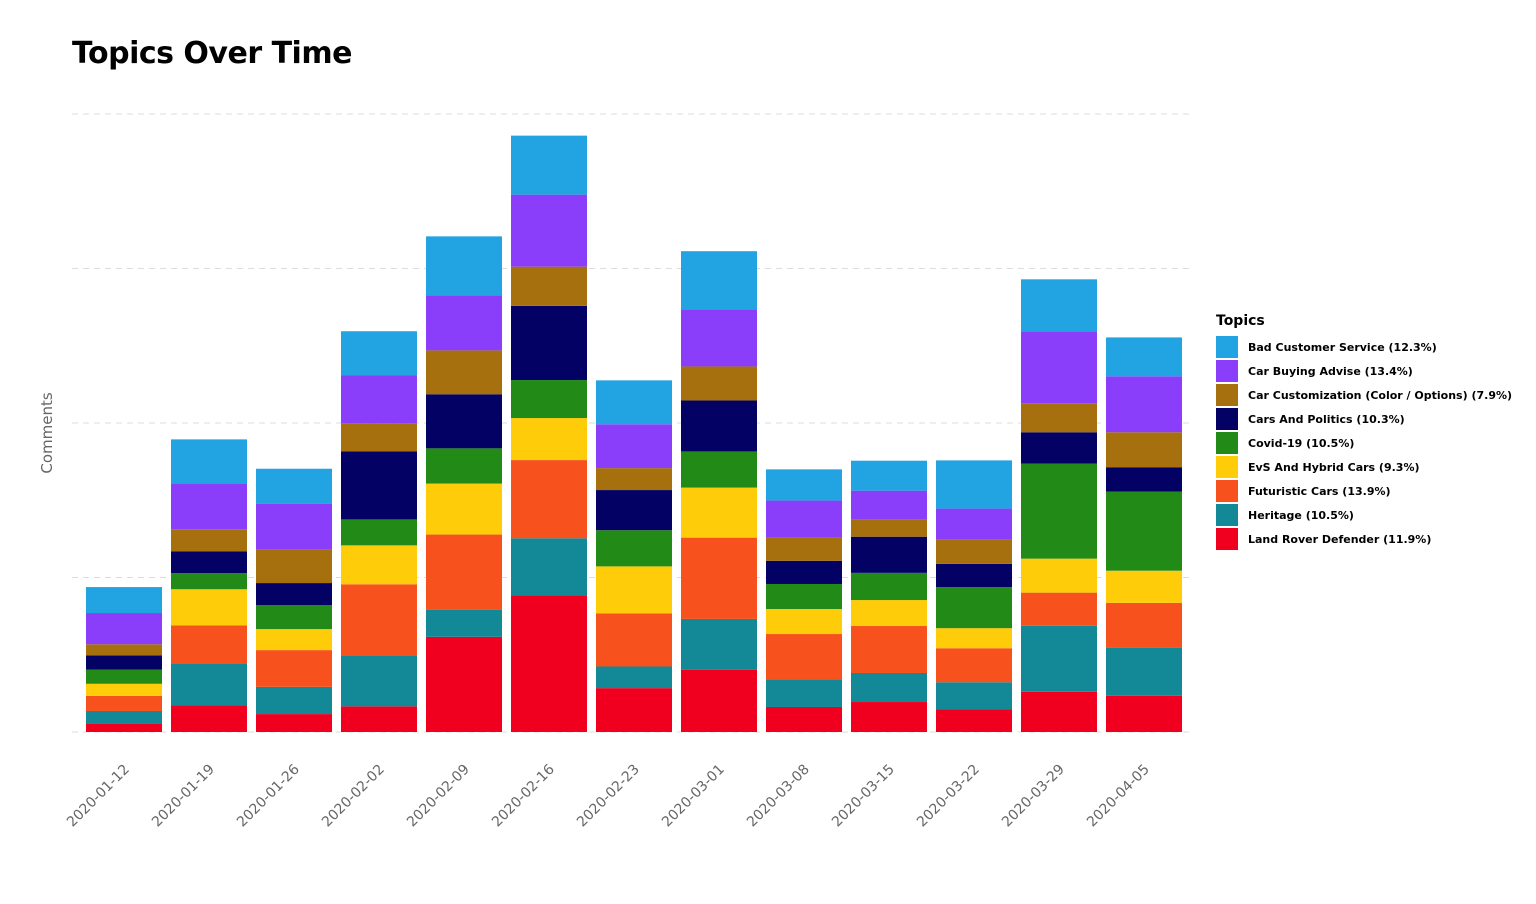 Image resolution: width=1536 pixels, height=904 pixels. I want to click on y-axis-label: Comments, so click(47, 432).